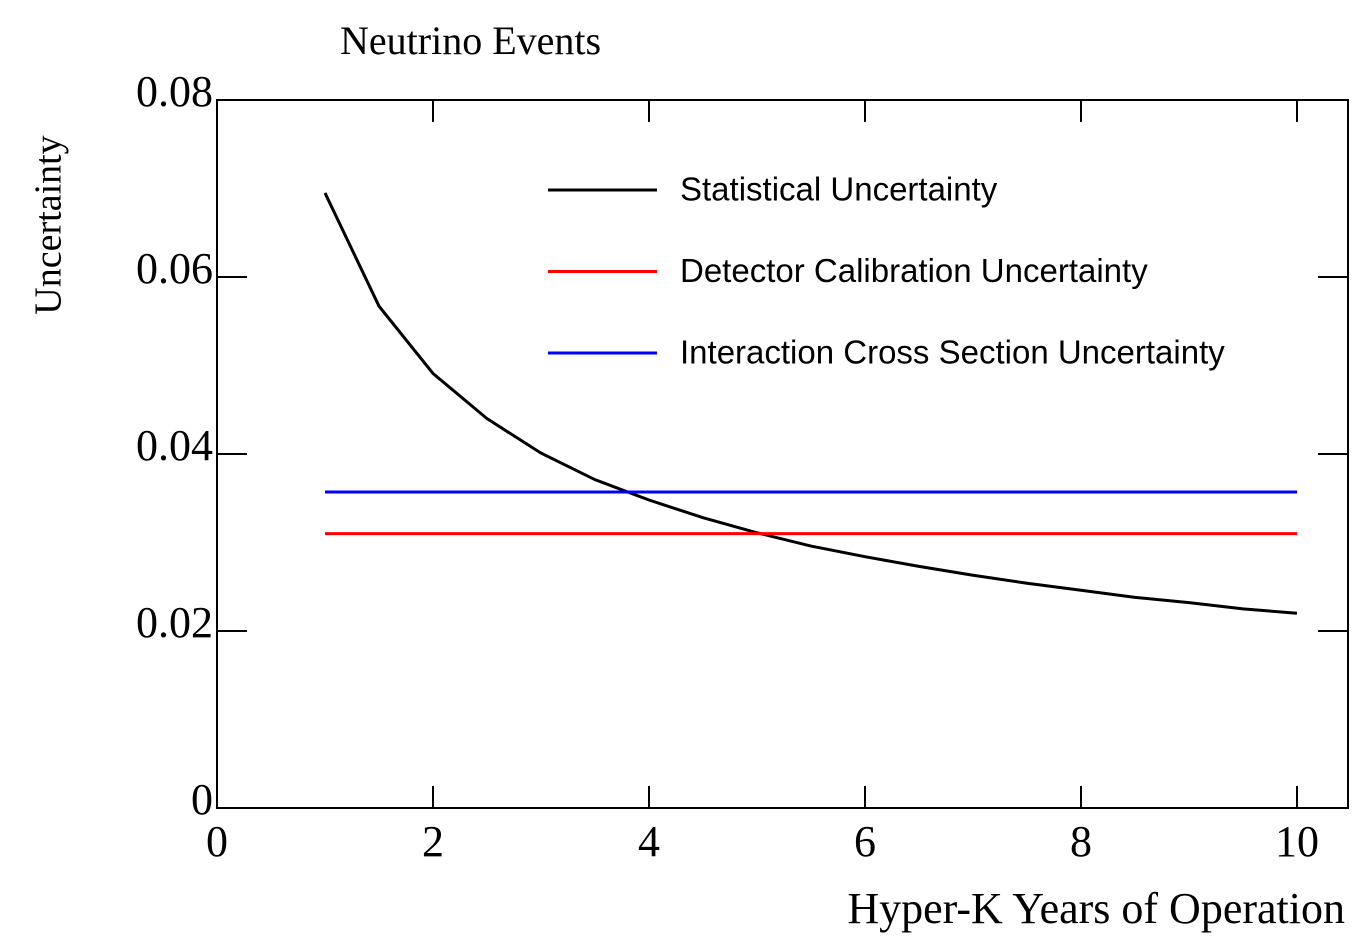 This screenshot has width=1352, height=940. What do you see at coordinates (202, 799) in the screenshot?
I see `y-tick-label: 0` at bounding box center [202, 799].